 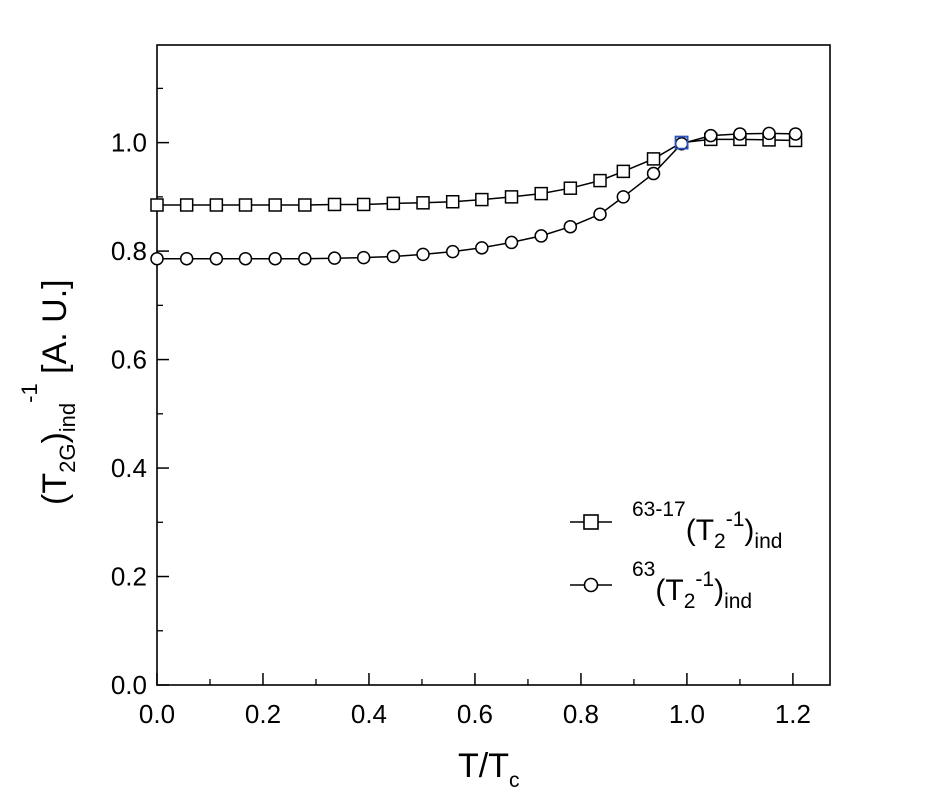 What do you see at coordinates (591, 585) in the screenshot?
I see `legend-circle-marker` at bounding box center [591, 585].